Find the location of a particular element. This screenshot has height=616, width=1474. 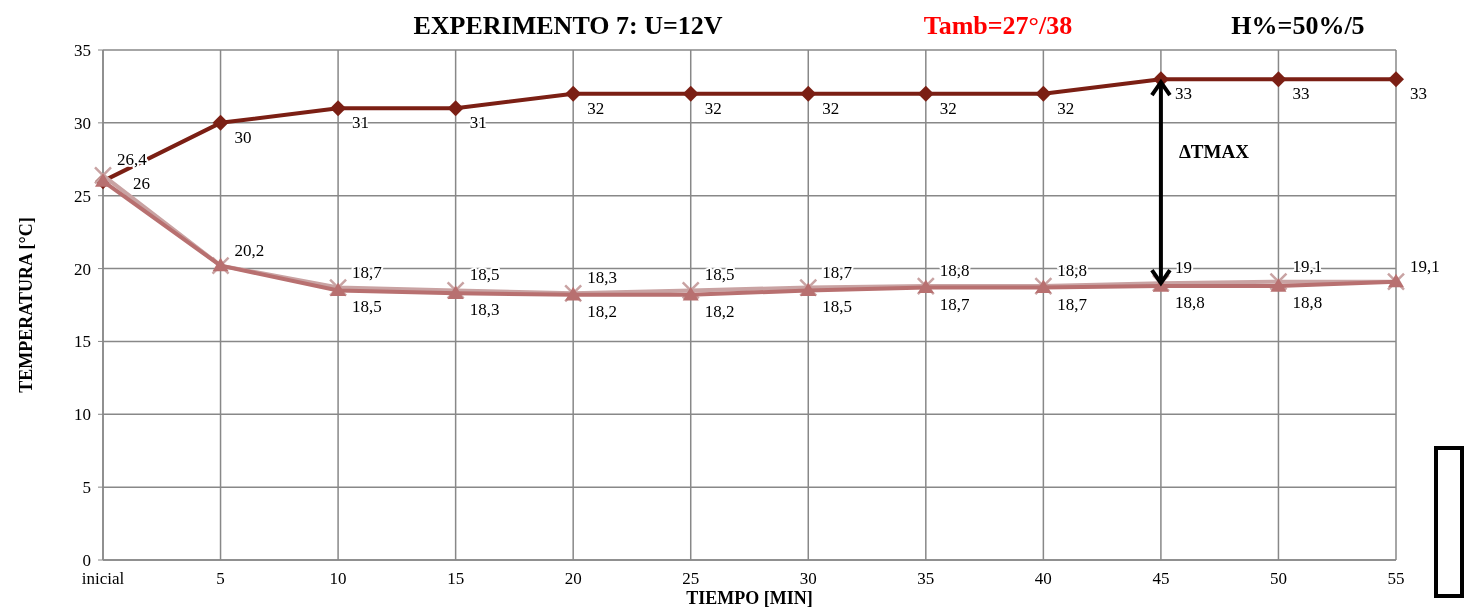

x-tick-label: inicial is located at coordinates (103, 578).